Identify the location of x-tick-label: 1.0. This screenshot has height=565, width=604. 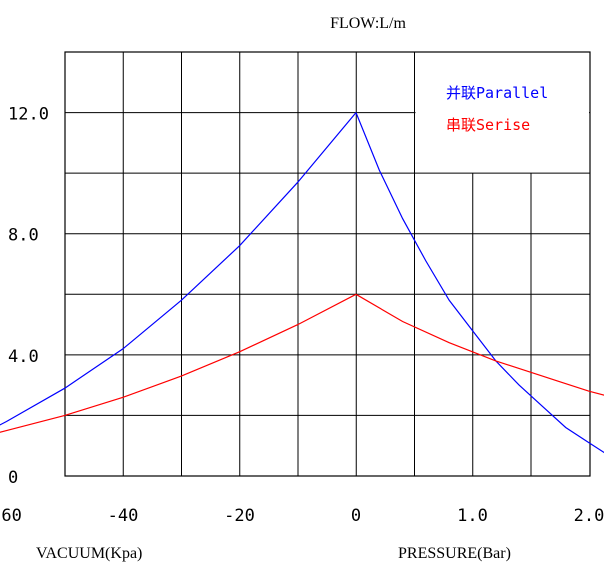
(472, 516).